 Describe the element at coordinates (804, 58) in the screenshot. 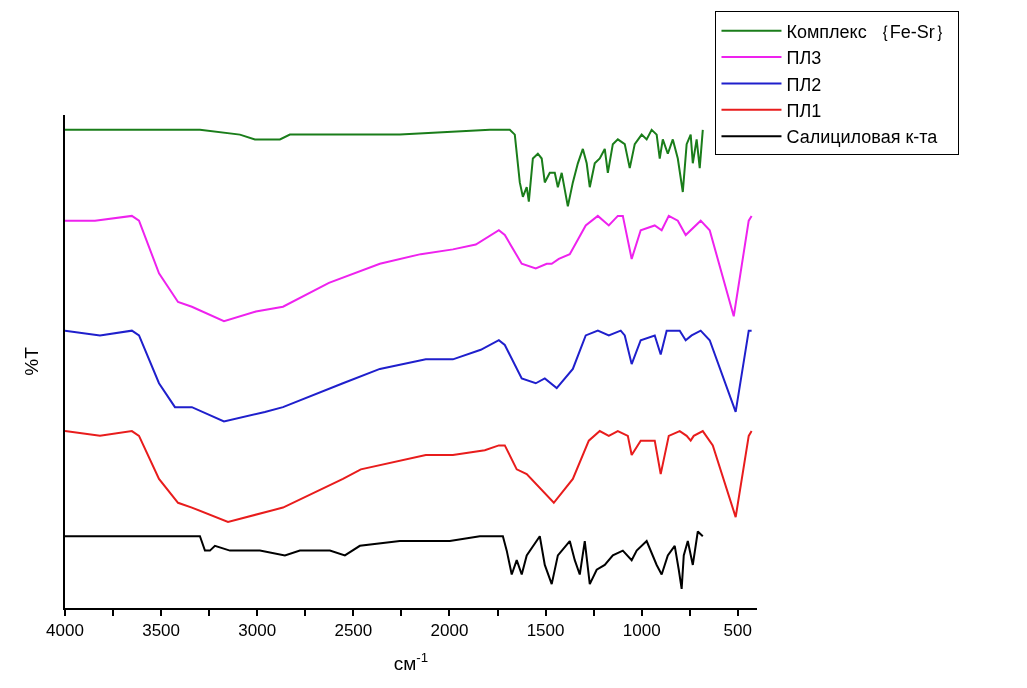

I see `legend-label: ПЛ3` at that location.